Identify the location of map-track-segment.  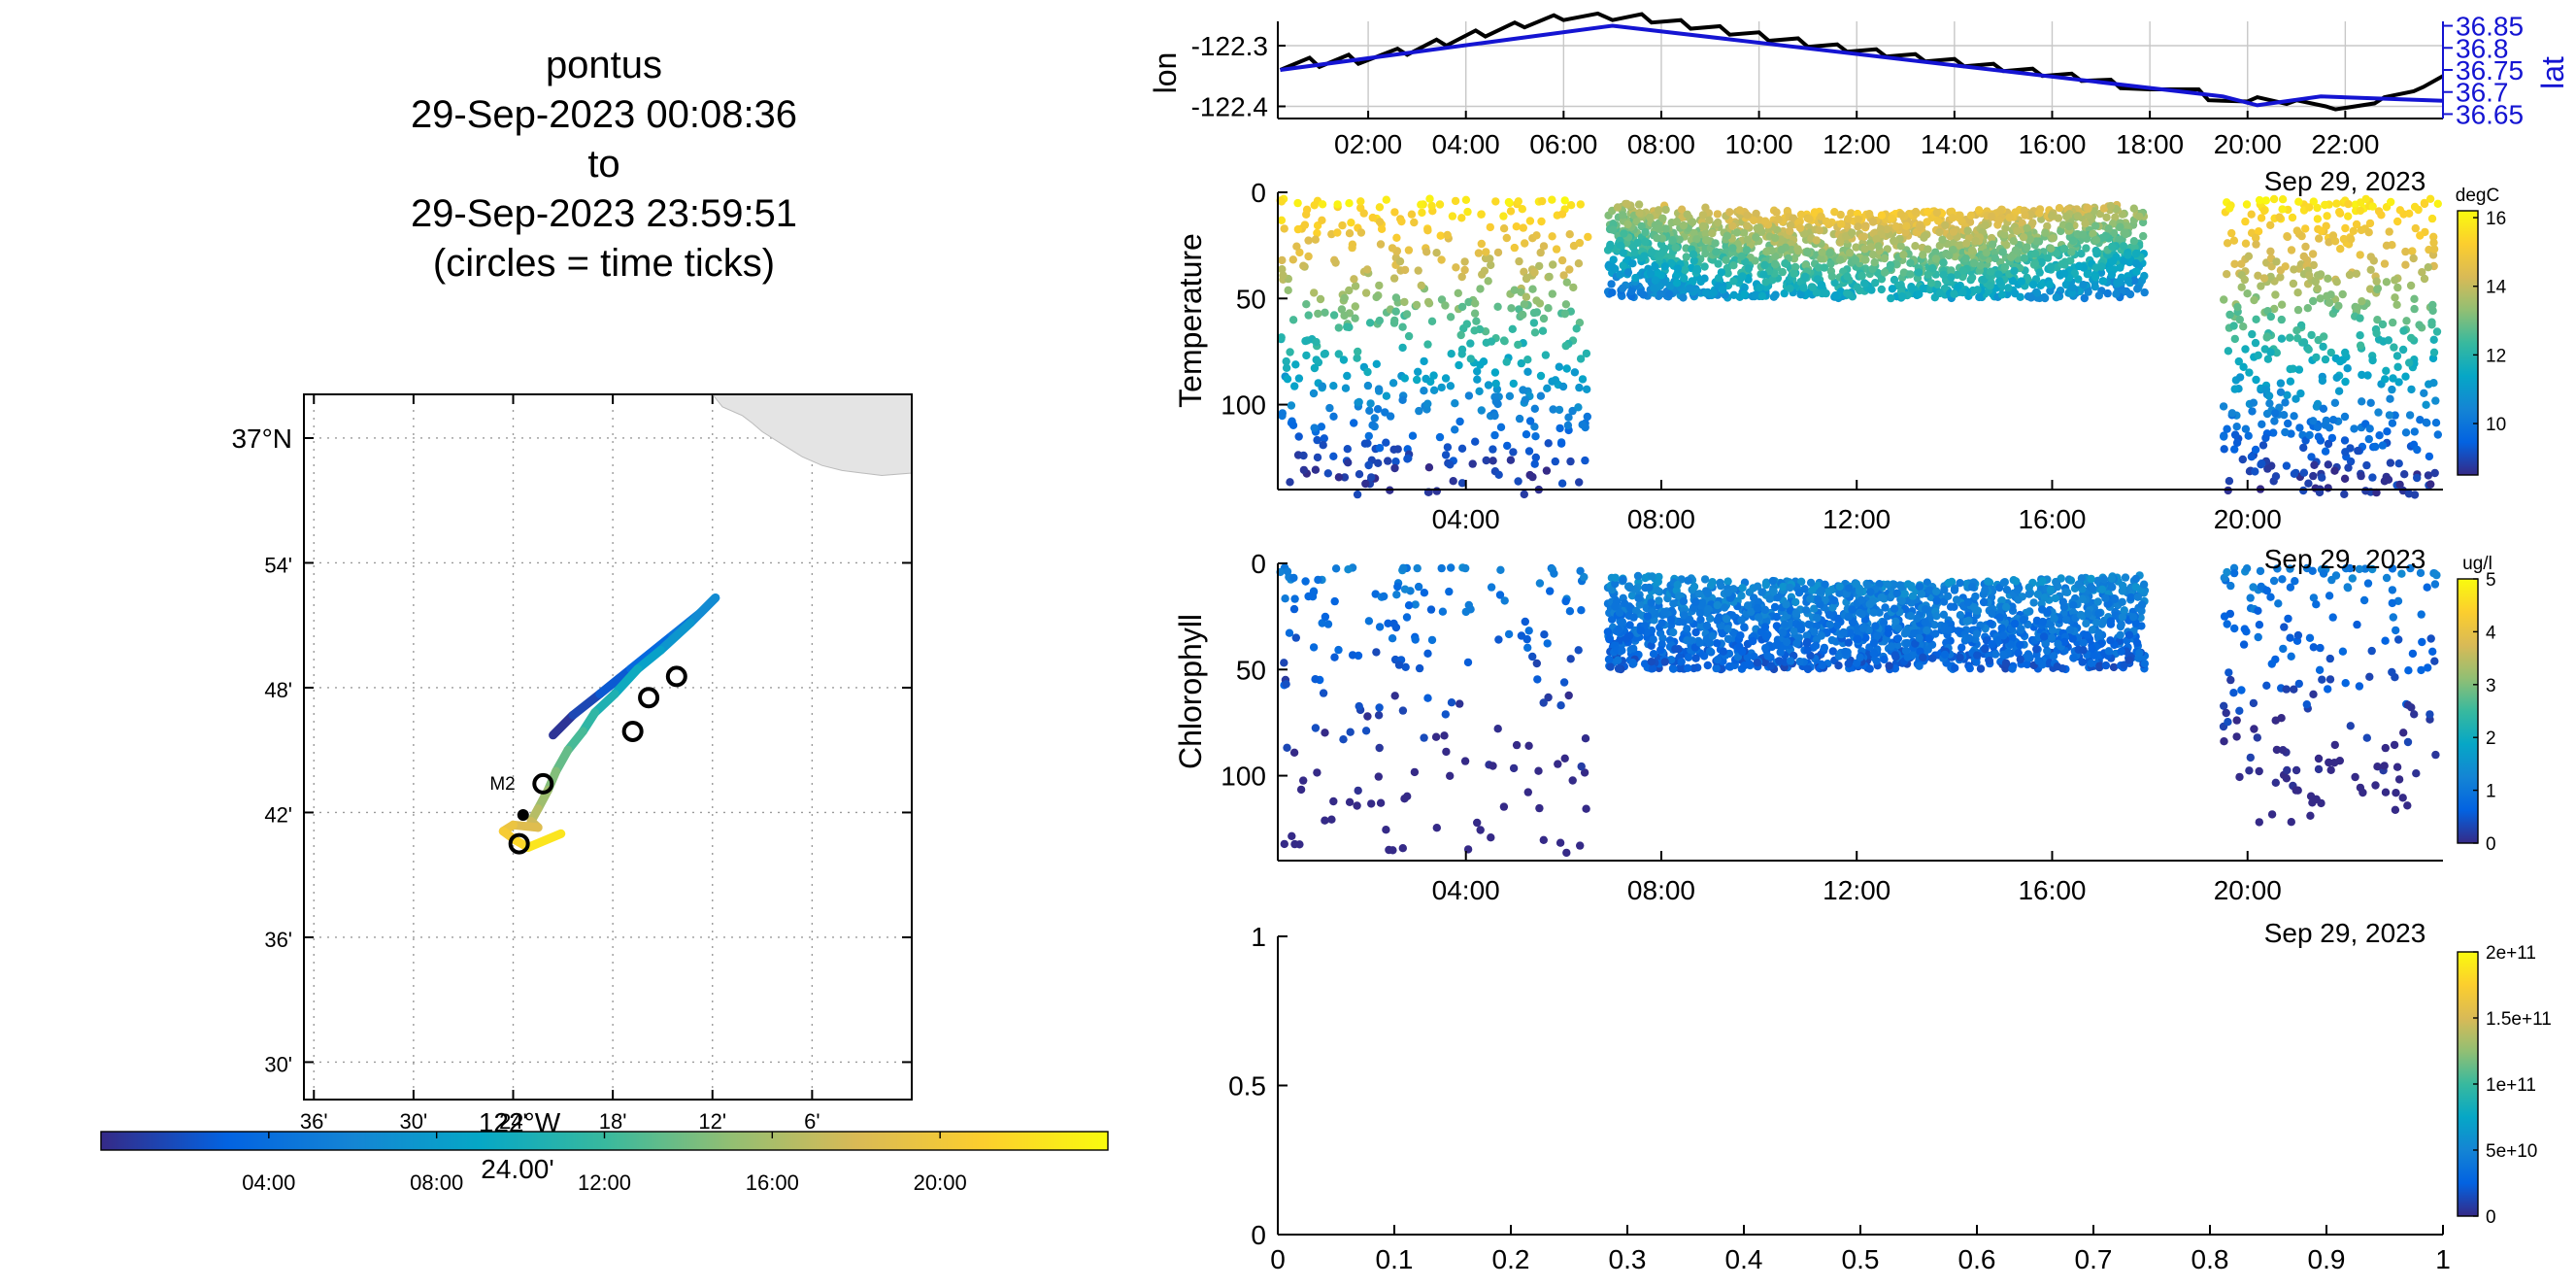
(703, 610).